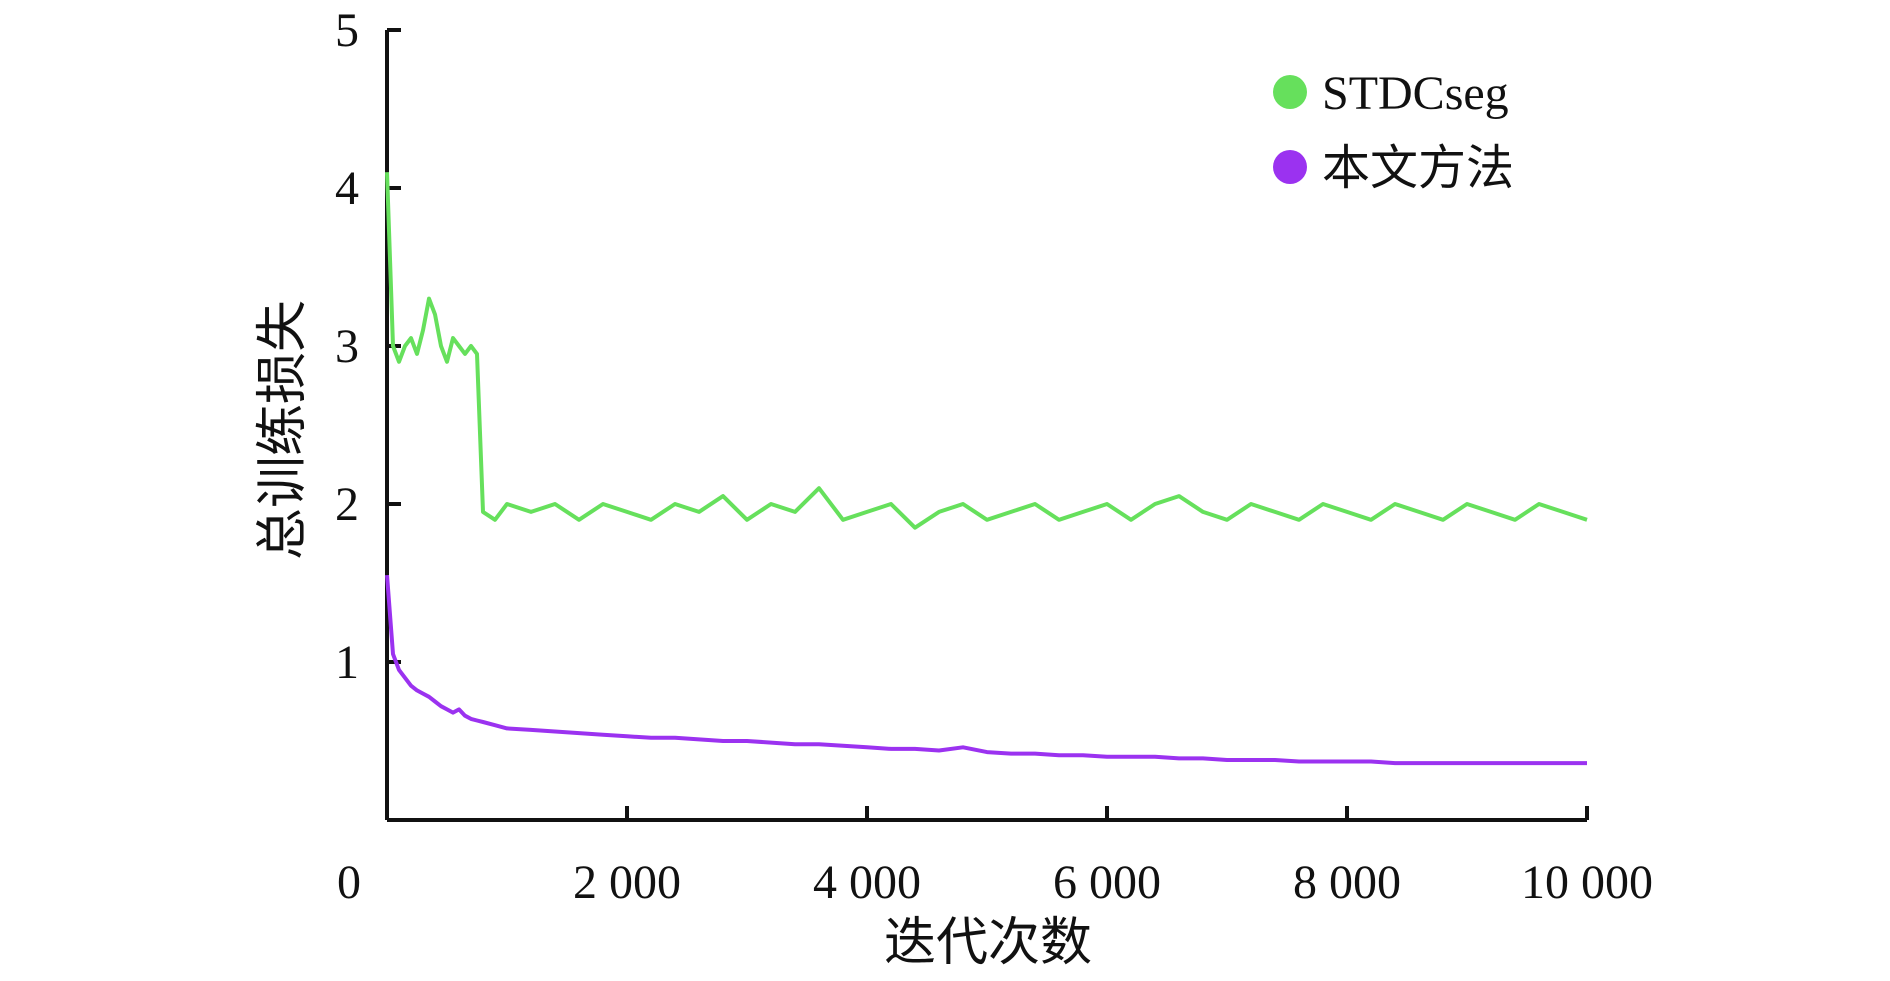 This screenshot has width=1890, height=981. What do you see at coordinates (988, 943) in the screenshot?
I see `x-axis-title: 迭代次数` at bounding box center [988, 943].